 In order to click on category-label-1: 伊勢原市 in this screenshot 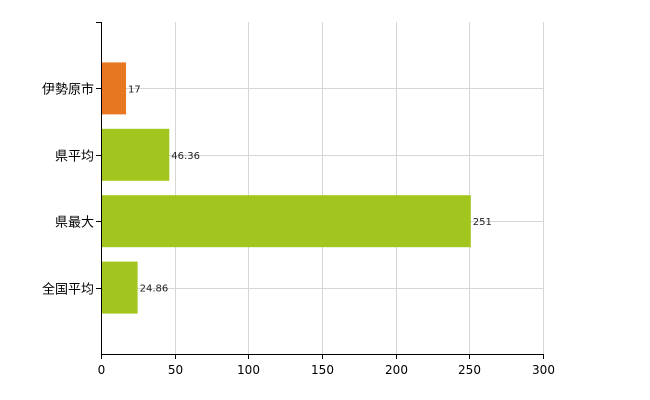, I will do `click(68, 90)`.